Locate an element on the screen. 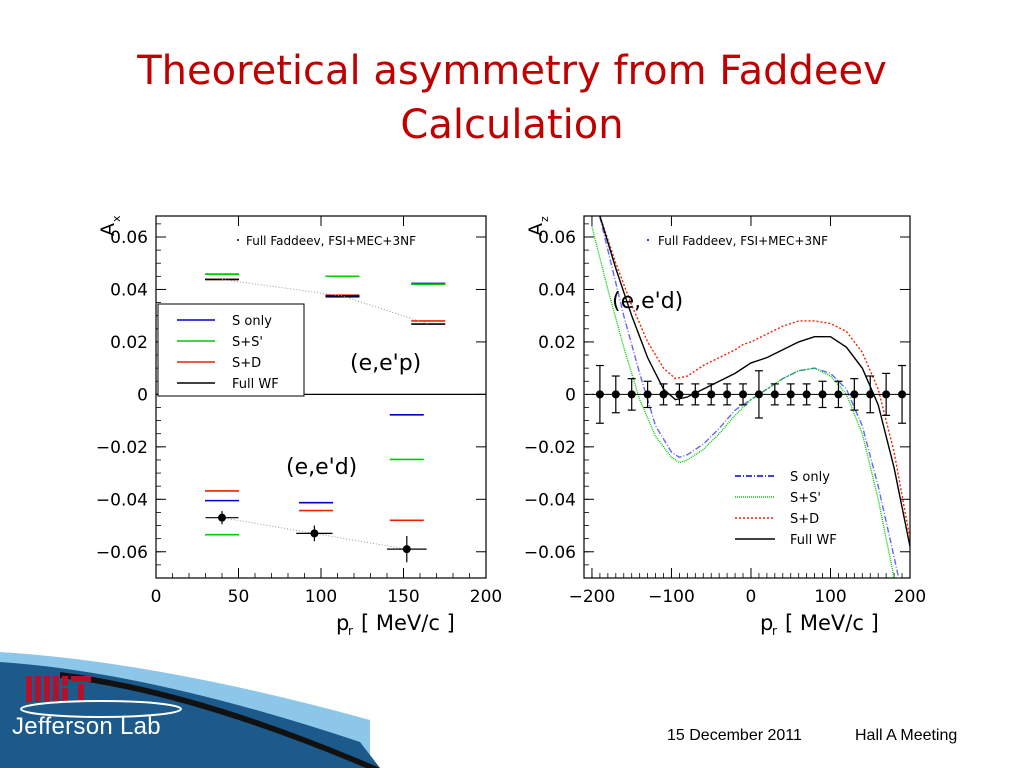 This screenshot has width=1024, height=768. x-tick-label: −100 is located at coordinates (671, 597).